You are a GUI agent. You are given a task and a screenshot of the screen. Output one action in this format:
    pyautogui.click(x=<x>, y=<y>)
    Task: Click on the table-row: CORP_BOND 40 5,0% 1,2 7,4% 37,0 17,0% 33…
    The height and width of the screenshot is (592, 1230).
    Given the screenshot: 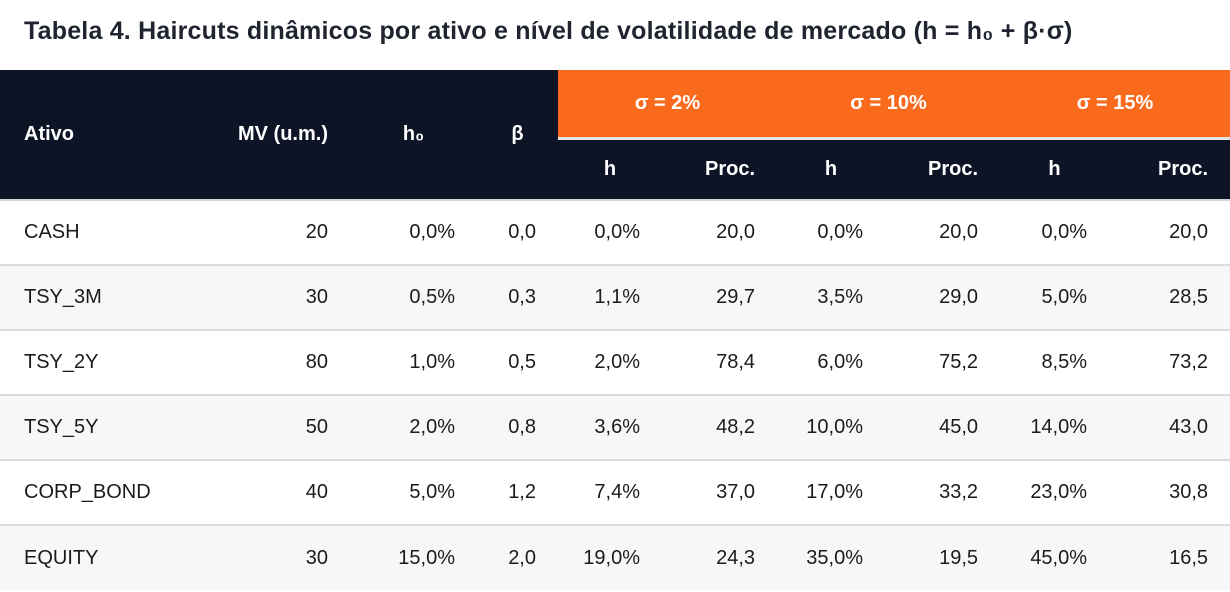 What is the action you would take?
    pyautogui.click(x=615, y=492)
    